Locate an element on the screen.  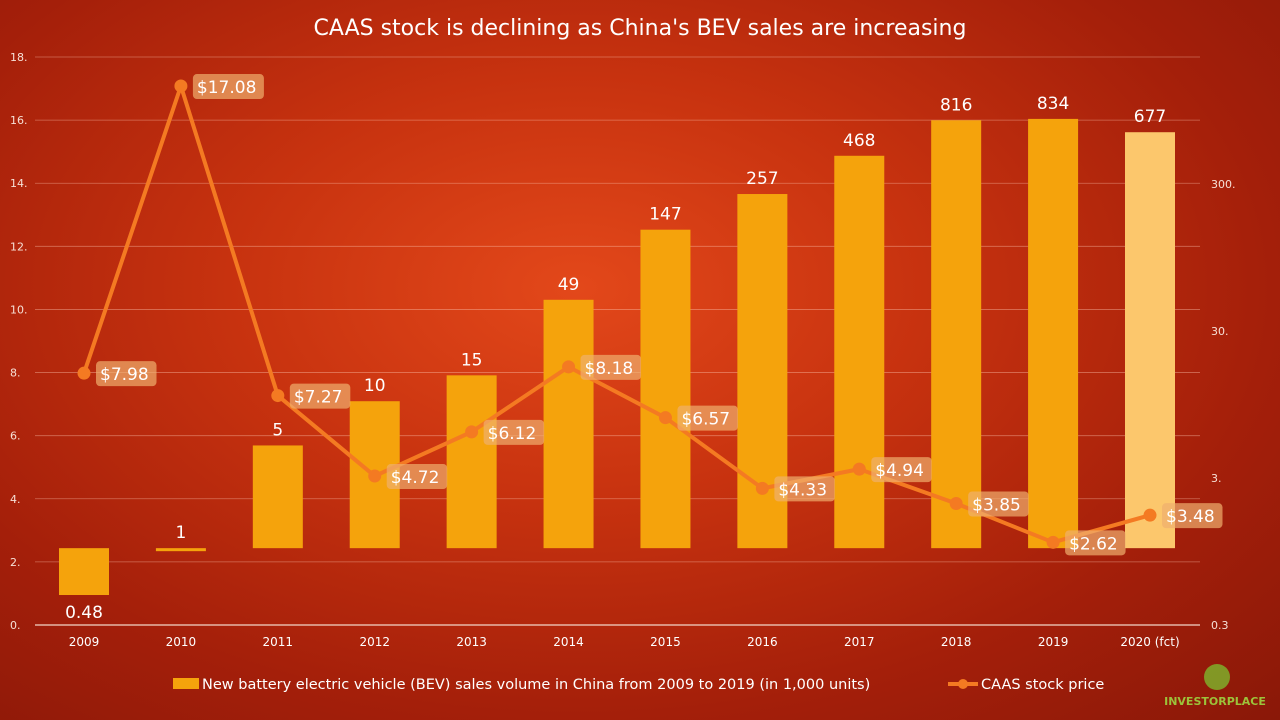
x-axis-label: 2019 is located at coordinates (1053, 642).